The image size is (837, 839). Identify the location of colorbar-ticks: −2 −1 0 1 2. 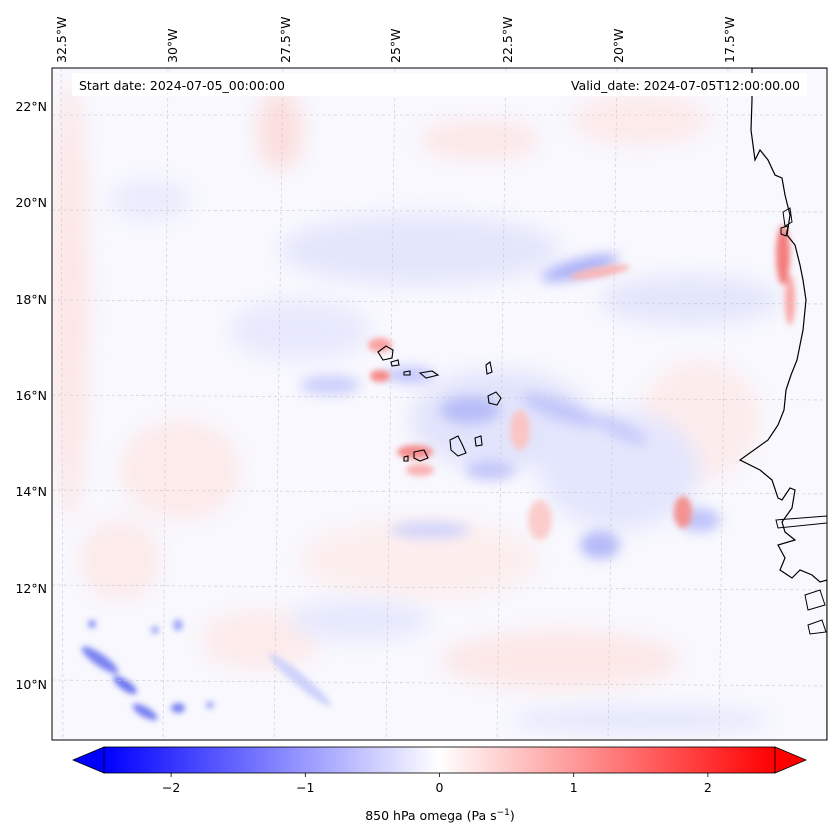
(437, 784).